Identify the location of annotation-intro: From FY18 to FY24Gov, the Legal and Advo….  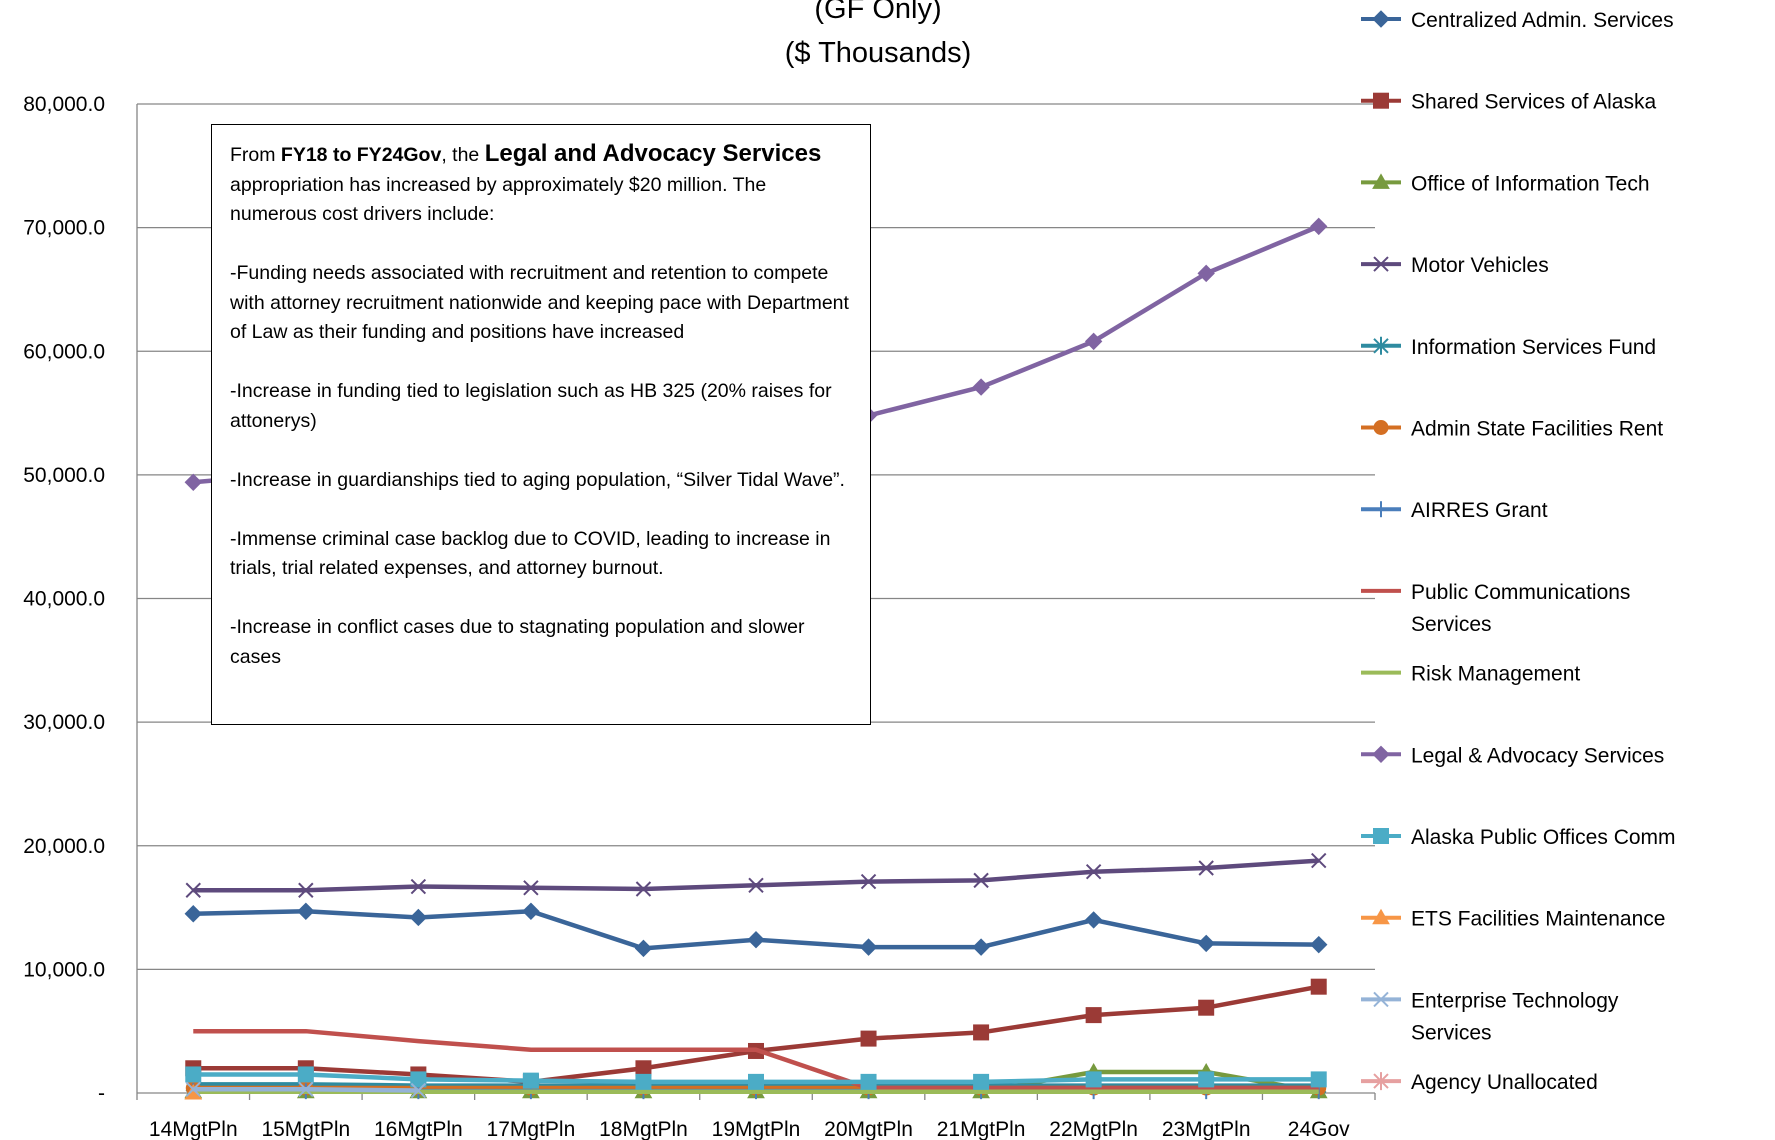
(541, 184).